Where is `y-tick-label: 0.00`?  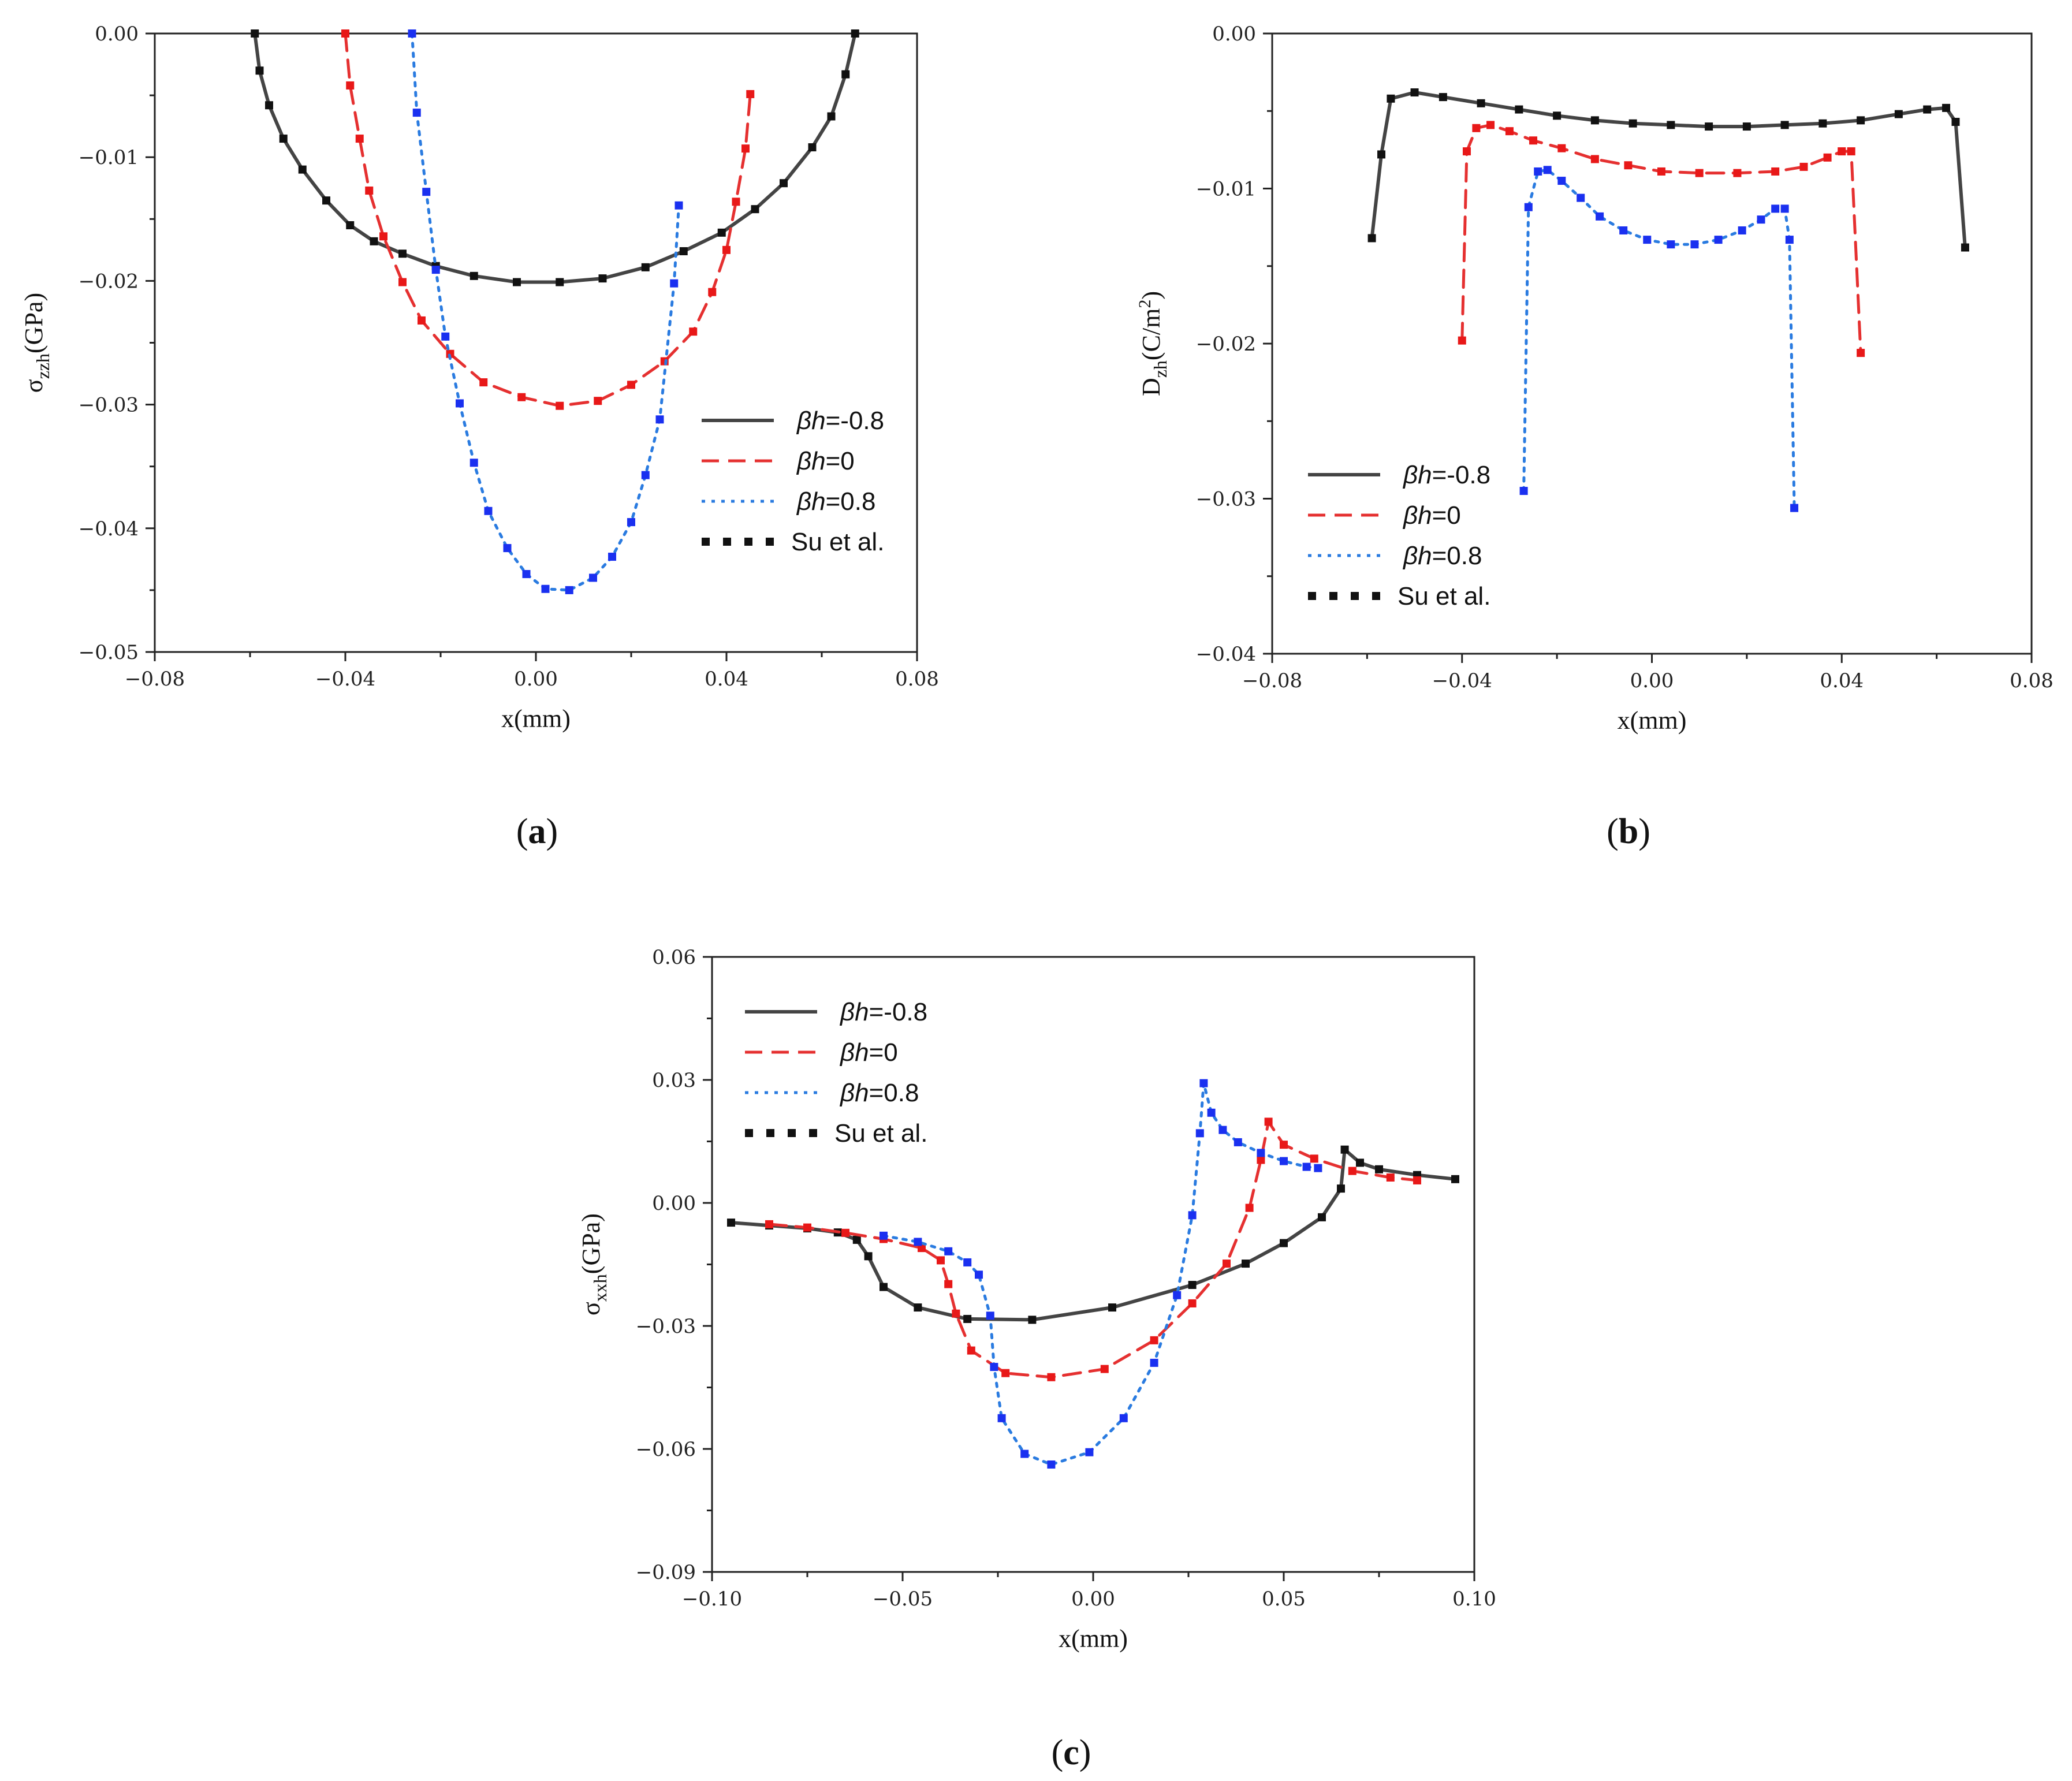
y-tick-label: 0.00 is located at coordinates (117, 34).